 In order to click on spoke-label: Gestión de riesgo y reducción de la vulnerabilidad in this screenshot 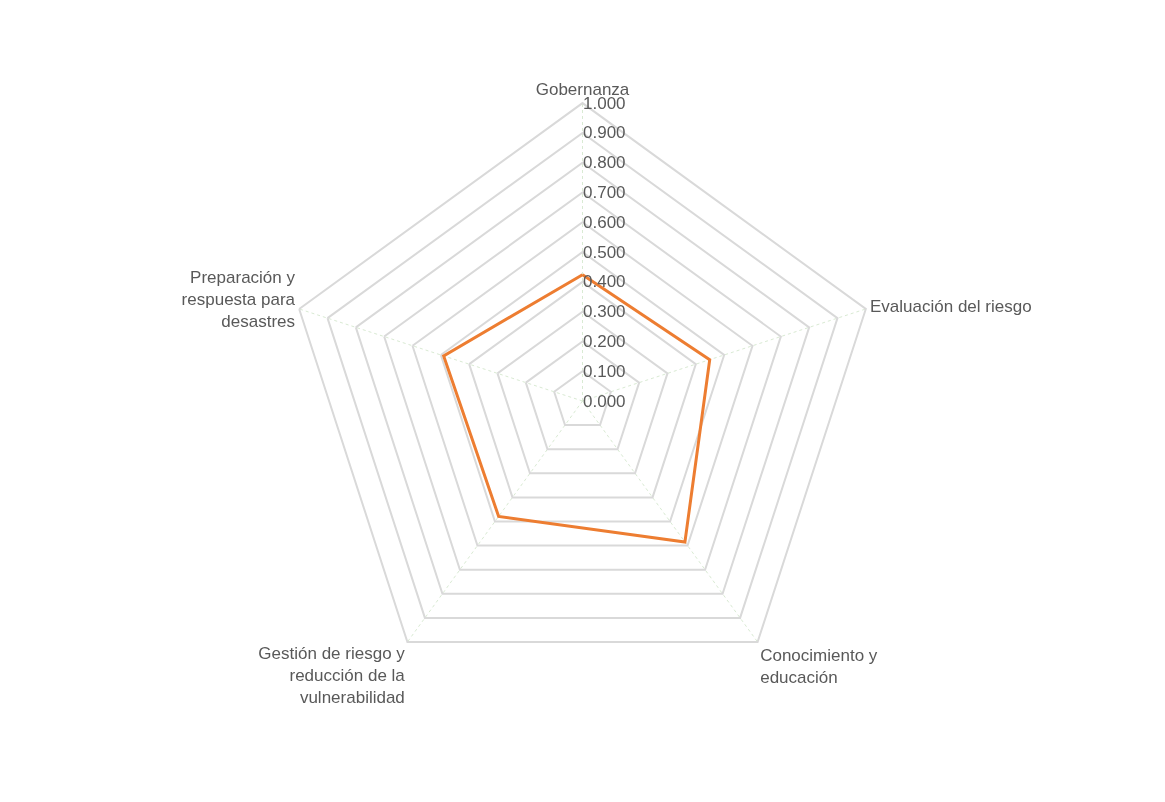, I will do `click(332, 675)`.